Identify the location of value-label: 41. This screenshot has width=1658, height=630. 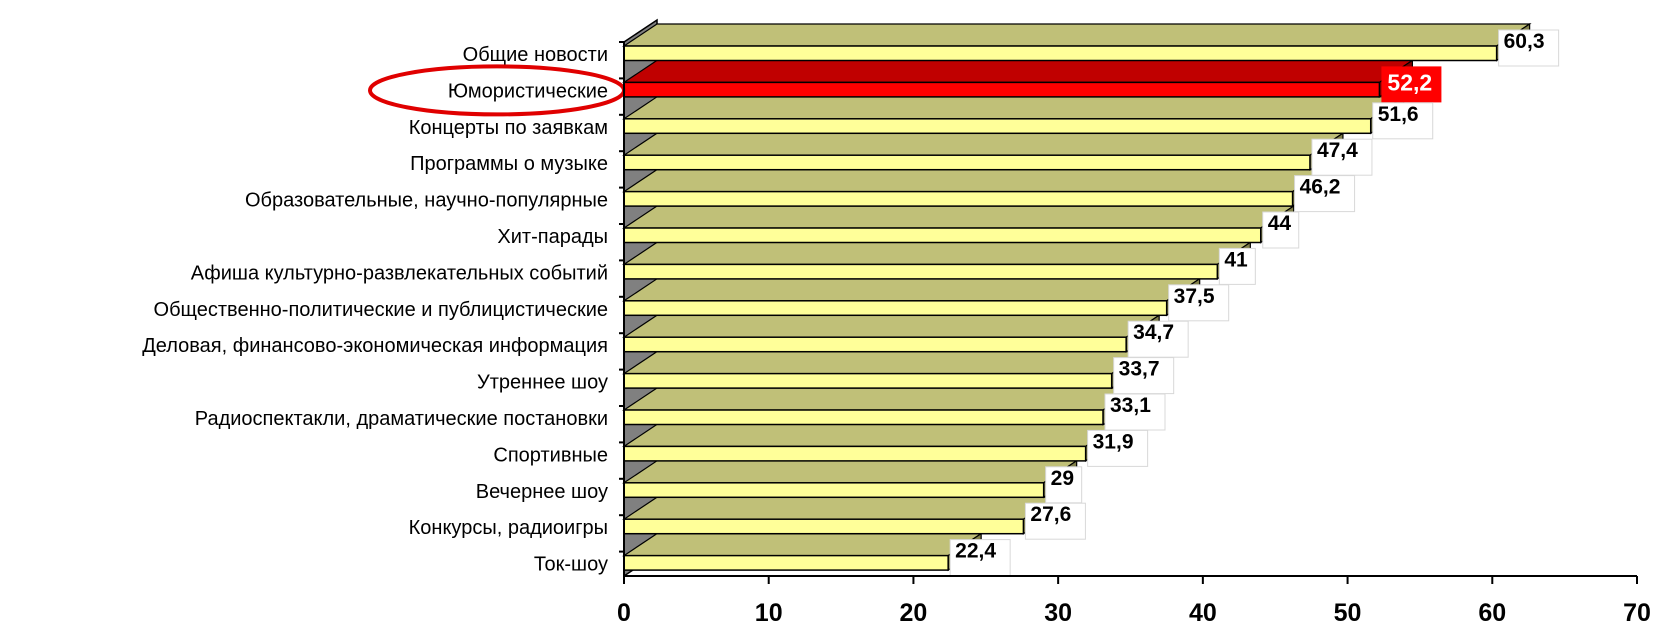
(1236, 259).